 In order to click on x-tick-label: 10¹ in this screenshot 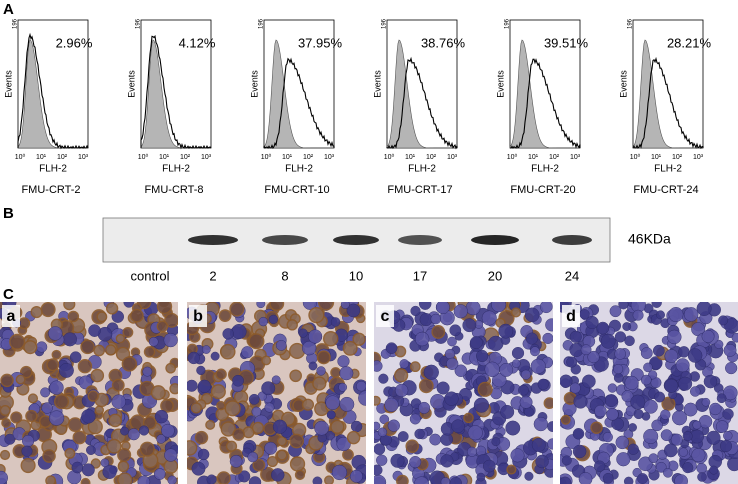, I will do `click(533, 157)`.